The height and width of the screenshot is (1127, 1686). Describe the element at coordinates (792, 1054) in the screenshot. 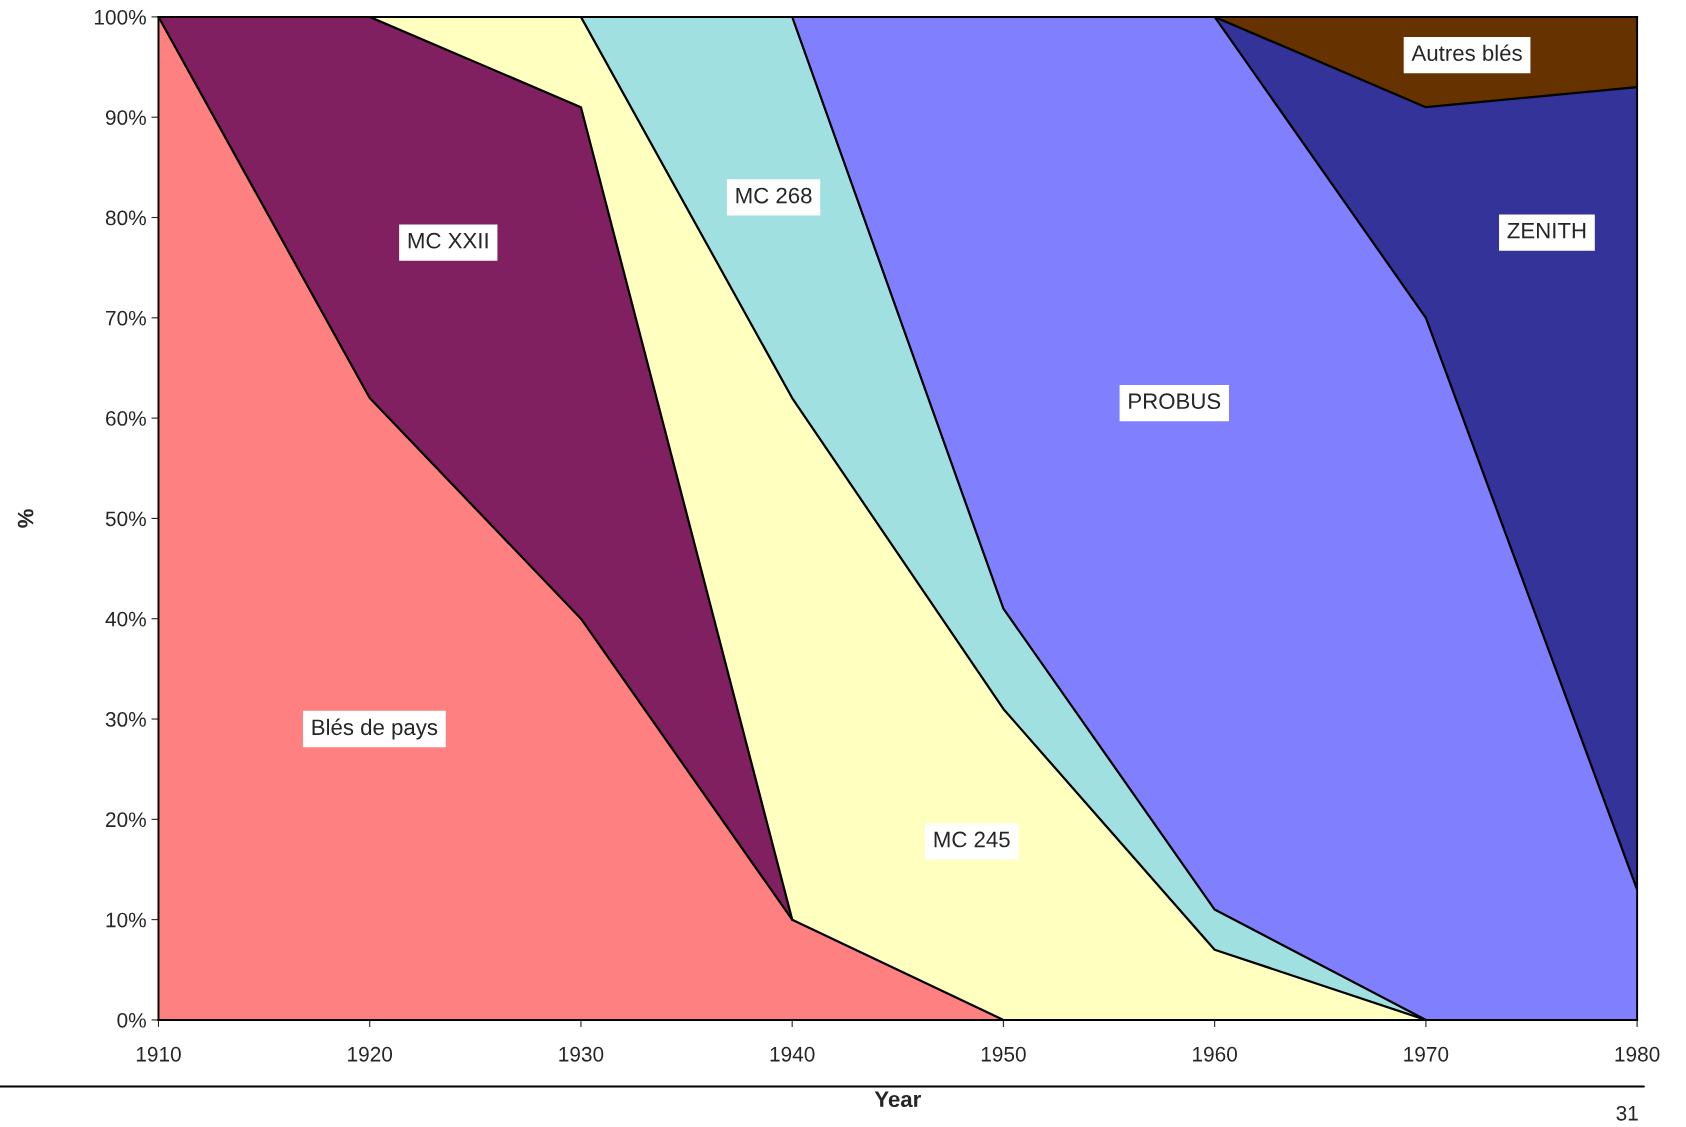

I see `x-tick-label: 1940` at that location.